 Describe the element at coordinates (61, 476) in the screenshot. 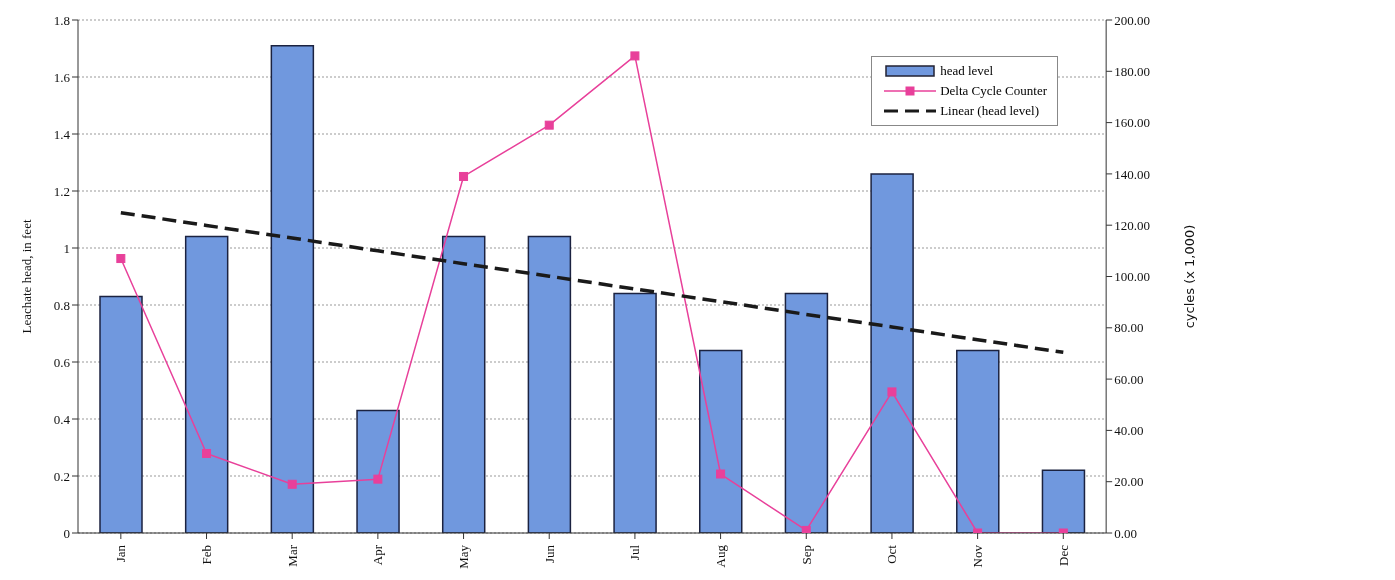

I see `y-tick-label: 0.2` at that location.